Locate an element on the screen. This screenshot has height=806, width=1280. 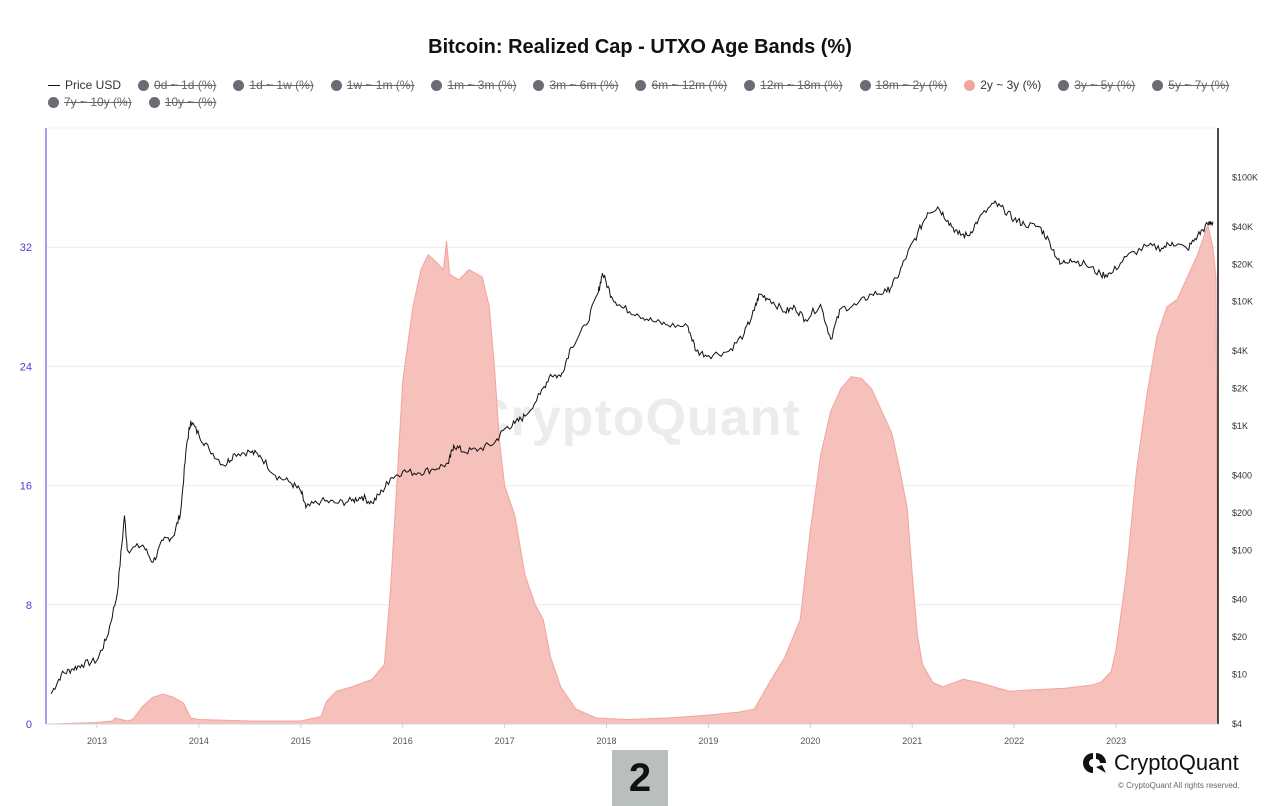
legend-item-2: 1d ~ 1w (%) is located at coordinates (273, 85).